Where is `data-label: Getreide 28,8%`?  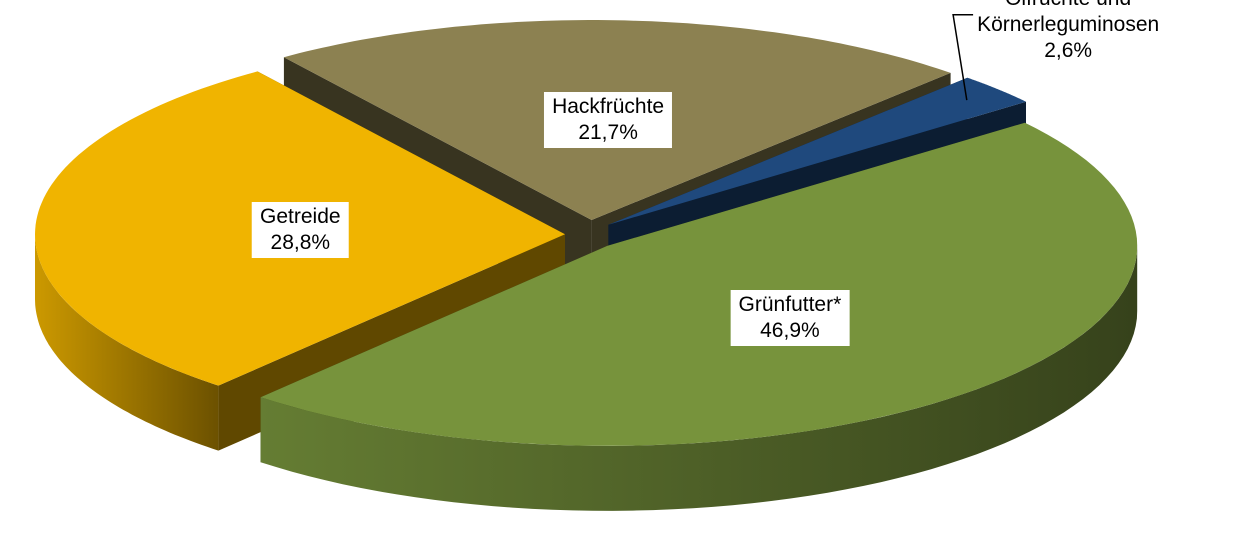
data-label: Getreide 28,8% is located at coordinates (300, 229).